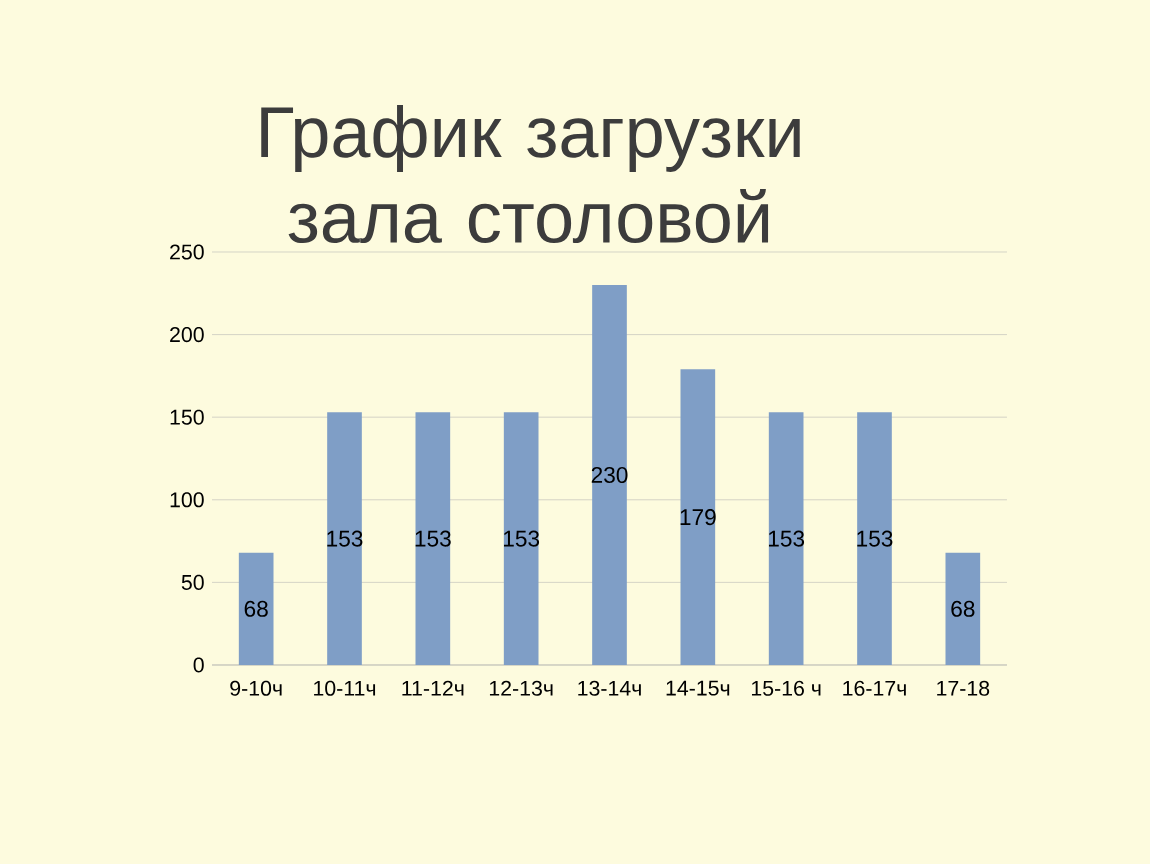 This screenshot has width=1150, height=864. What do you see at coordinates (198, 665) in the screenshot?
I see `y-tick-label: 0` at bounding box center [198, 665].